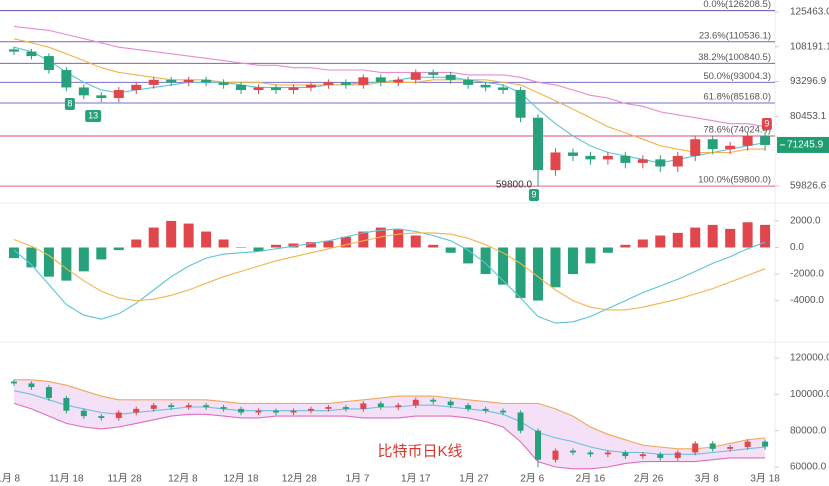  What do you see at coordinates (805, 221) in the screenshot?
I see `y-tick-label: 2000.0` at bounding box center [805, 221].